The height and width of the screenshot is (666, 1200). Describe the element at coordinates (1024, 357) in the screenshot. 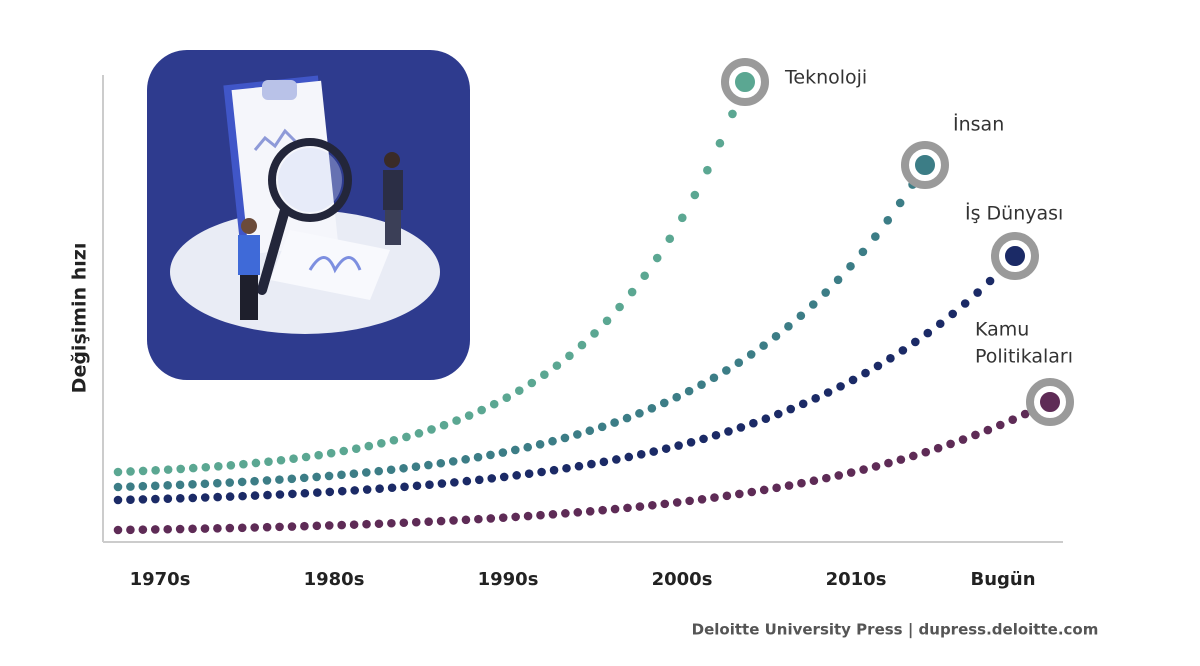

I see `curve-label: Politikaları` at that location.